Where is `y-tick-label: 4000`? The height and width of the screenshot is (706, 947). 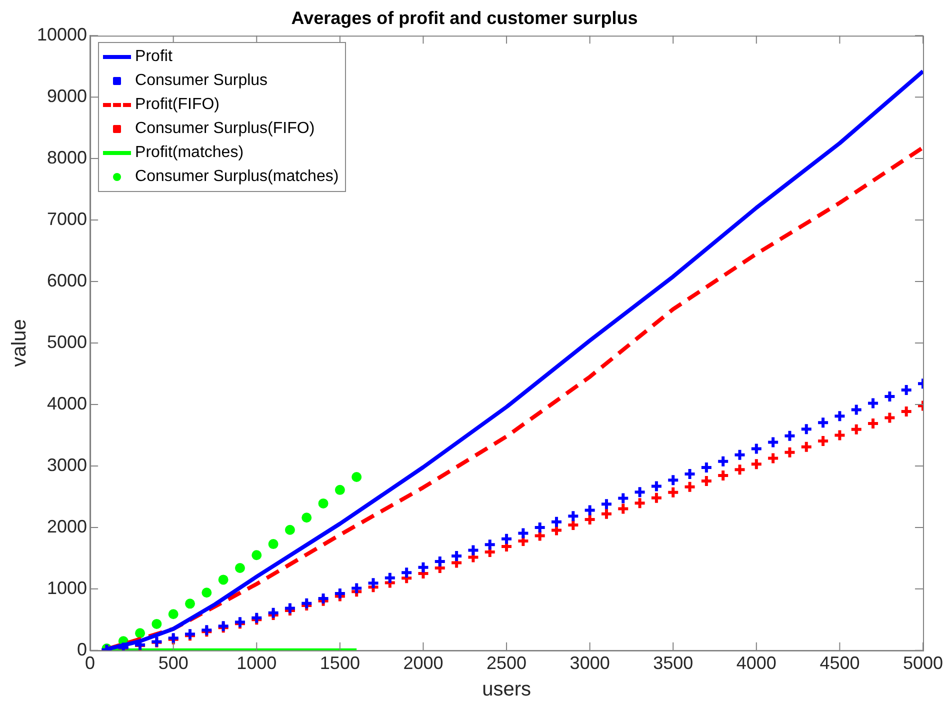
y-tick-label: 4000 is located at coordinates (67, 403).